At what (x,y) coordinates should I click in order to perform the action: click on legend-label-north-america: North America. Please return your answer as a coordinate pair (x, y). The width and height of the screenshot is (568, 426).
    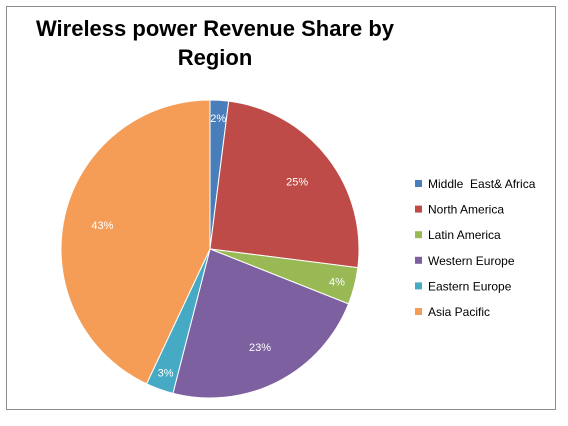
    Looking at the image, I should click on (466, 210).